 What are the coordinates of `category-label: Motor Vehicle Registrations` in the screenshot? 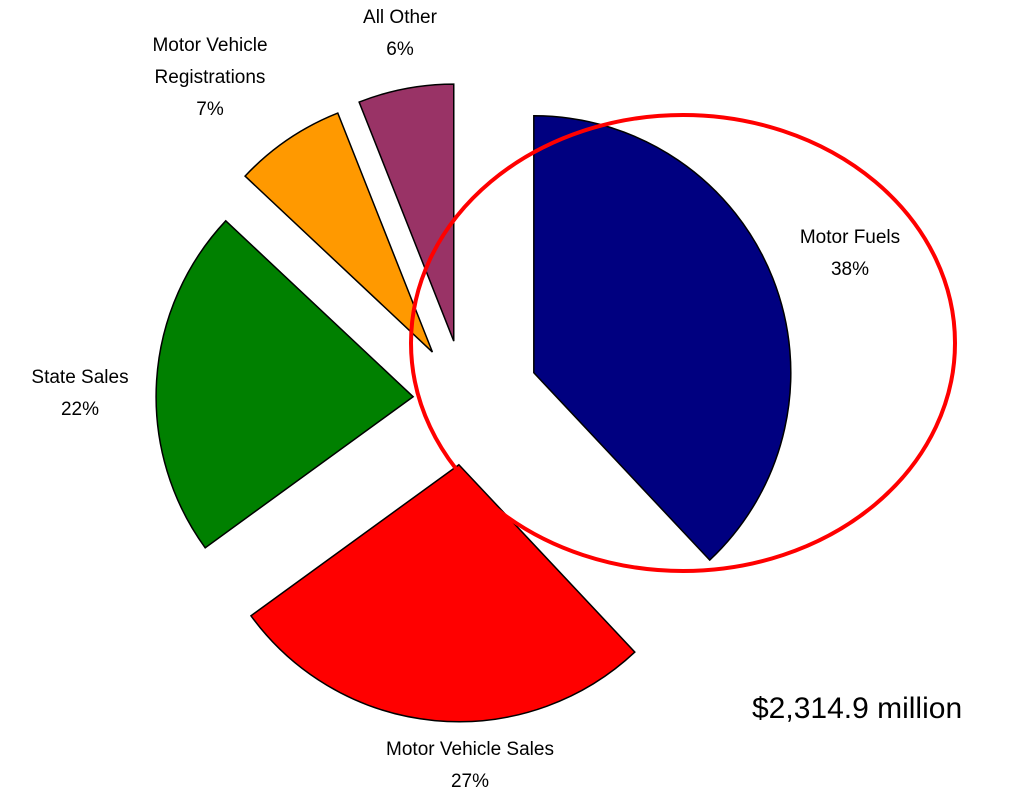 It's located at (210, 61).